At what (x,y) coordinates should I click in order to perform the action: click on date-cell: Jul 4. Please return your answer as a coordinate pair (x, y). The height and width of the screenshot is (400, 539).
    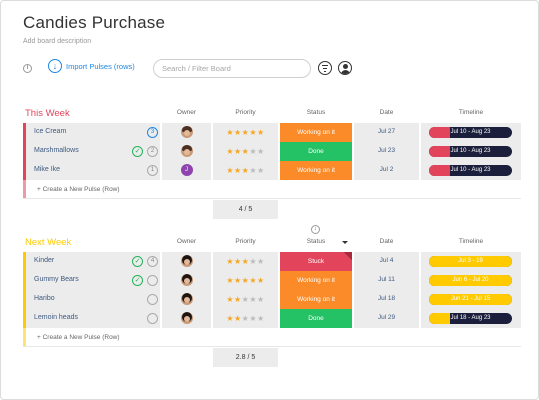
    Looking at the image, I should click on (386, 261).